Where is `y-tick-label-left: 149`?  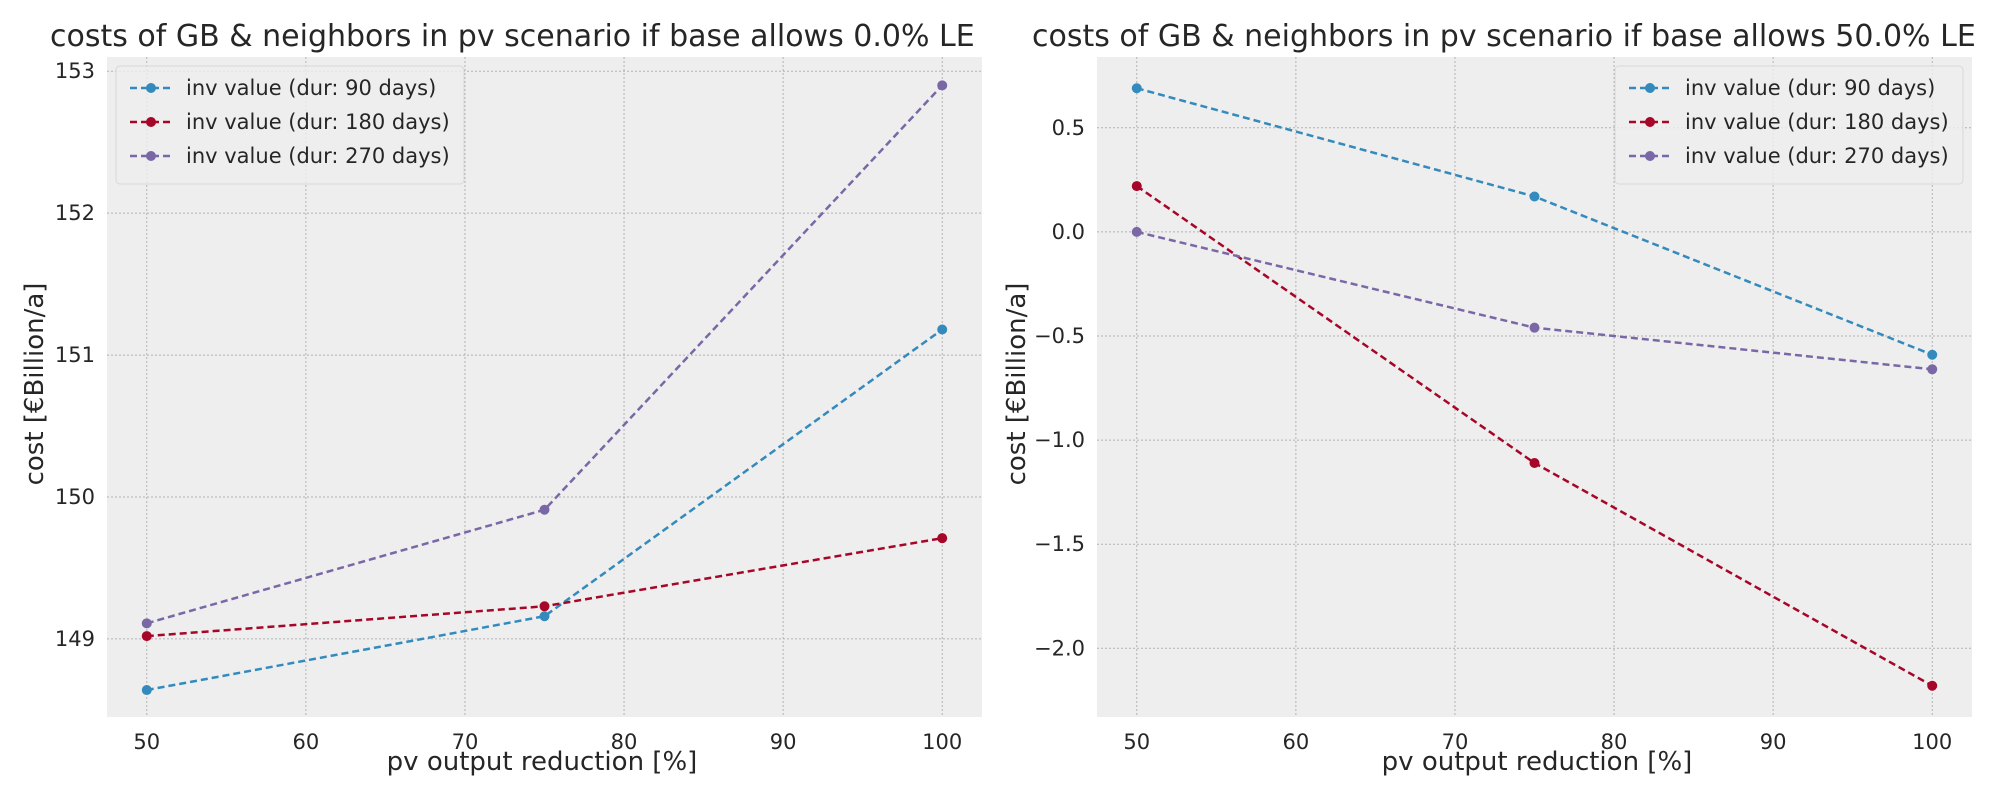
y-tick-label-left: 149 is located at coordinates (75, 639).